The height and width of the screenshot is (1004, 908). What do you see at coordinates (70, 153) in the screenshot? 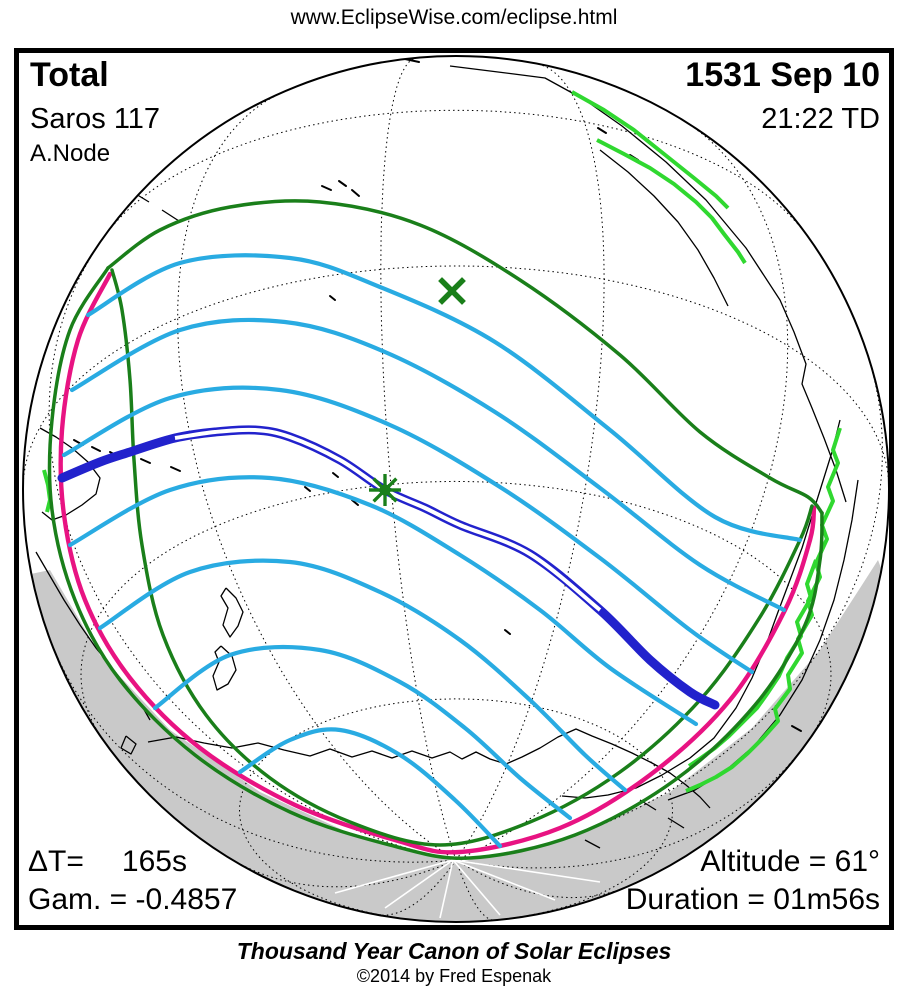
I see `node-label: A.Node` at bounding box center [70, 153].